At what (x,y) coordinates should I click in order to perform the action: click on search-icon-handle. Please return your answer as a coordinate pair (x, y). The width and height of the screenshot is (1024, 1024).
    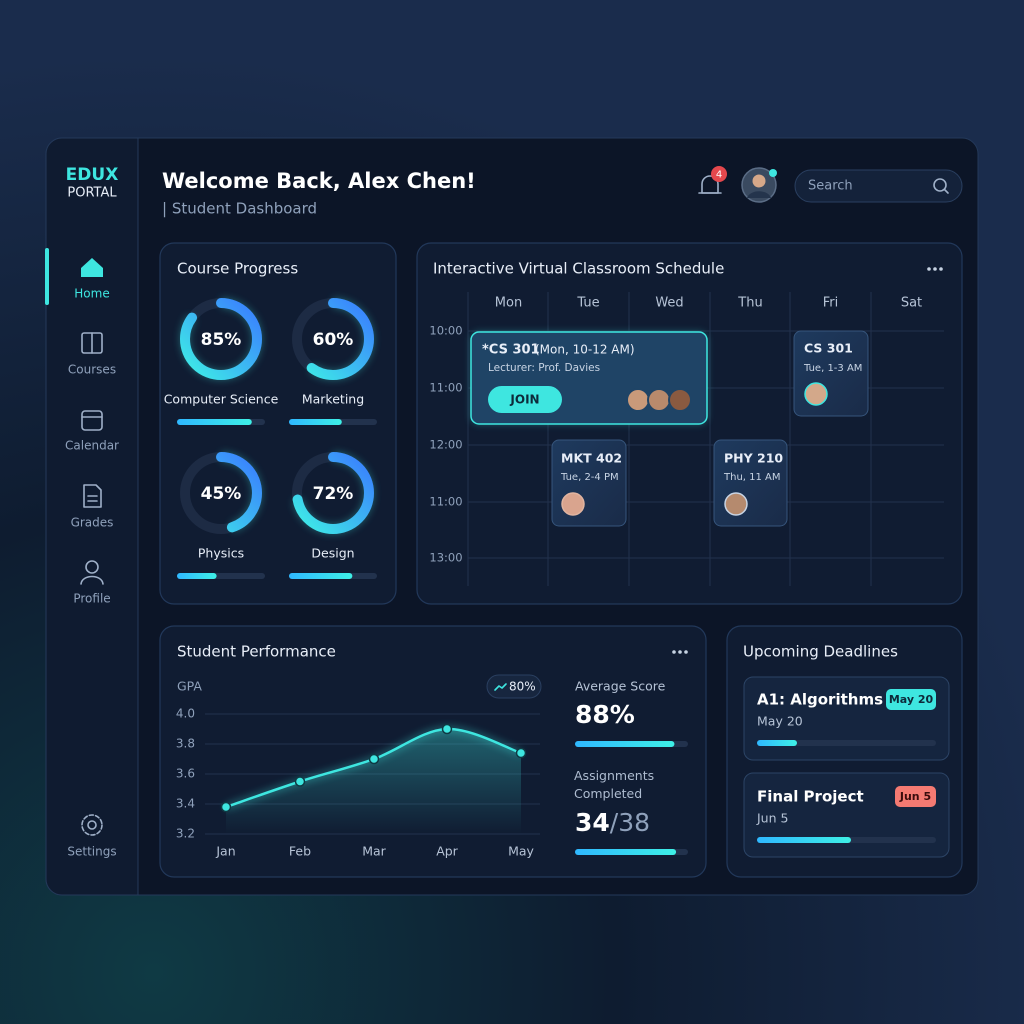
    Looking at the image, I should click on (946, 191).